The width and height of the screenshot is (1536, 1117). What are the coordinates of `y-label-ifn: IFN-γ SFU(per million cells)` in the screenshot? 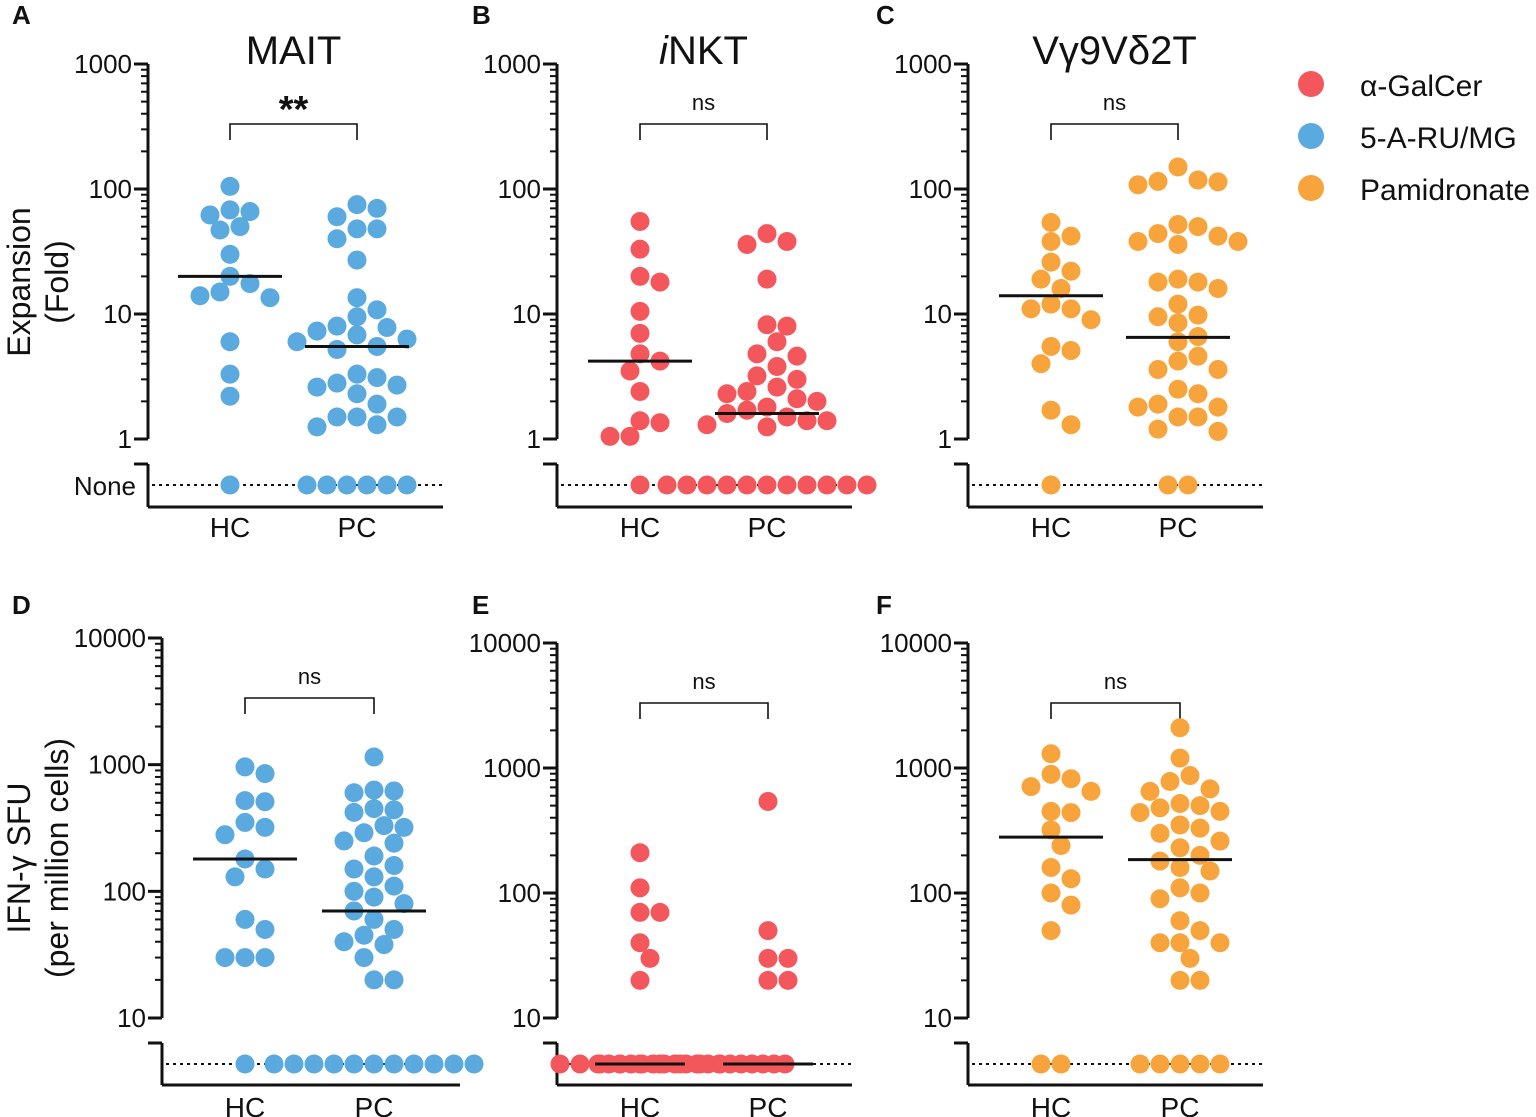 It's located at (38, 858).